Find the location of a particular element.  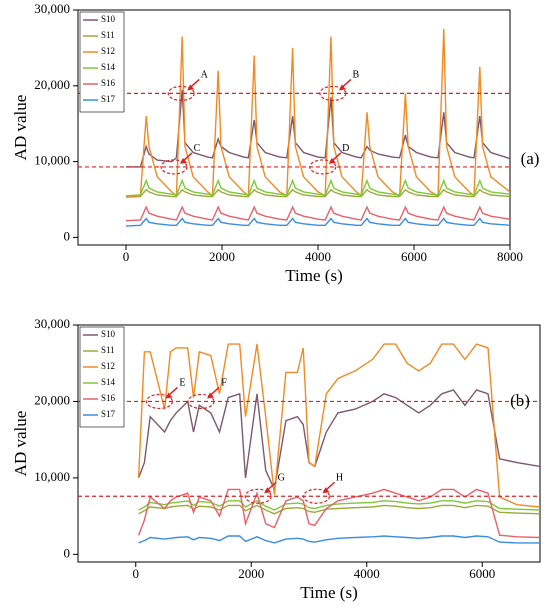

annotation-label: D is located at coordinates (345, 148).